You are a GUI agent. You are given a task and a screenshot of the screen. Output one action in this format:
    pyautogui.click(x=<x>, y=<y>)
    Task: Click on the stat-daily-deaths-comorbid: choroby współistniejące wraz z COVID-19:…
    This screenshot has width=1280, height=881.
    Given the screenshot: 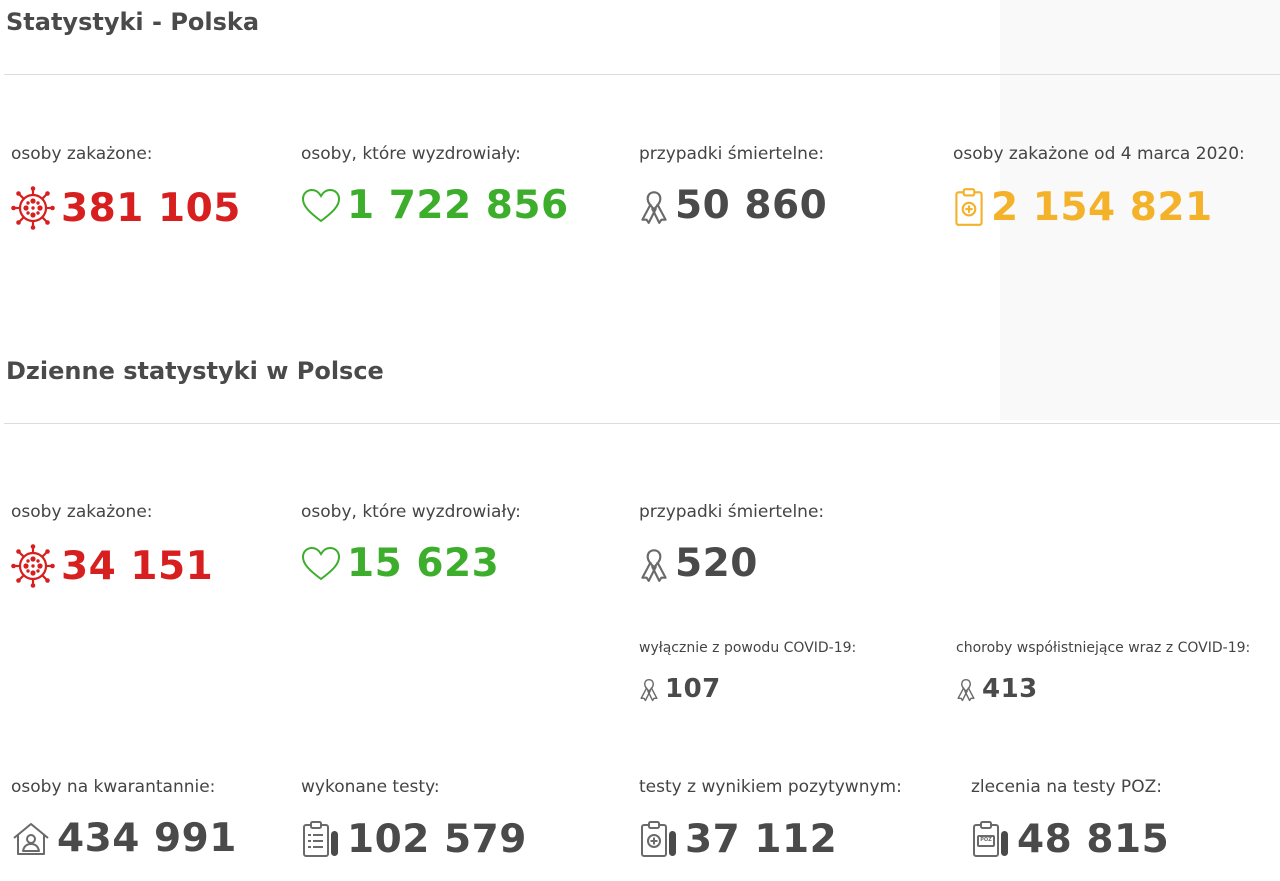 What is the action you would take?
    pyautogui.click(x=1103, y=671)
    